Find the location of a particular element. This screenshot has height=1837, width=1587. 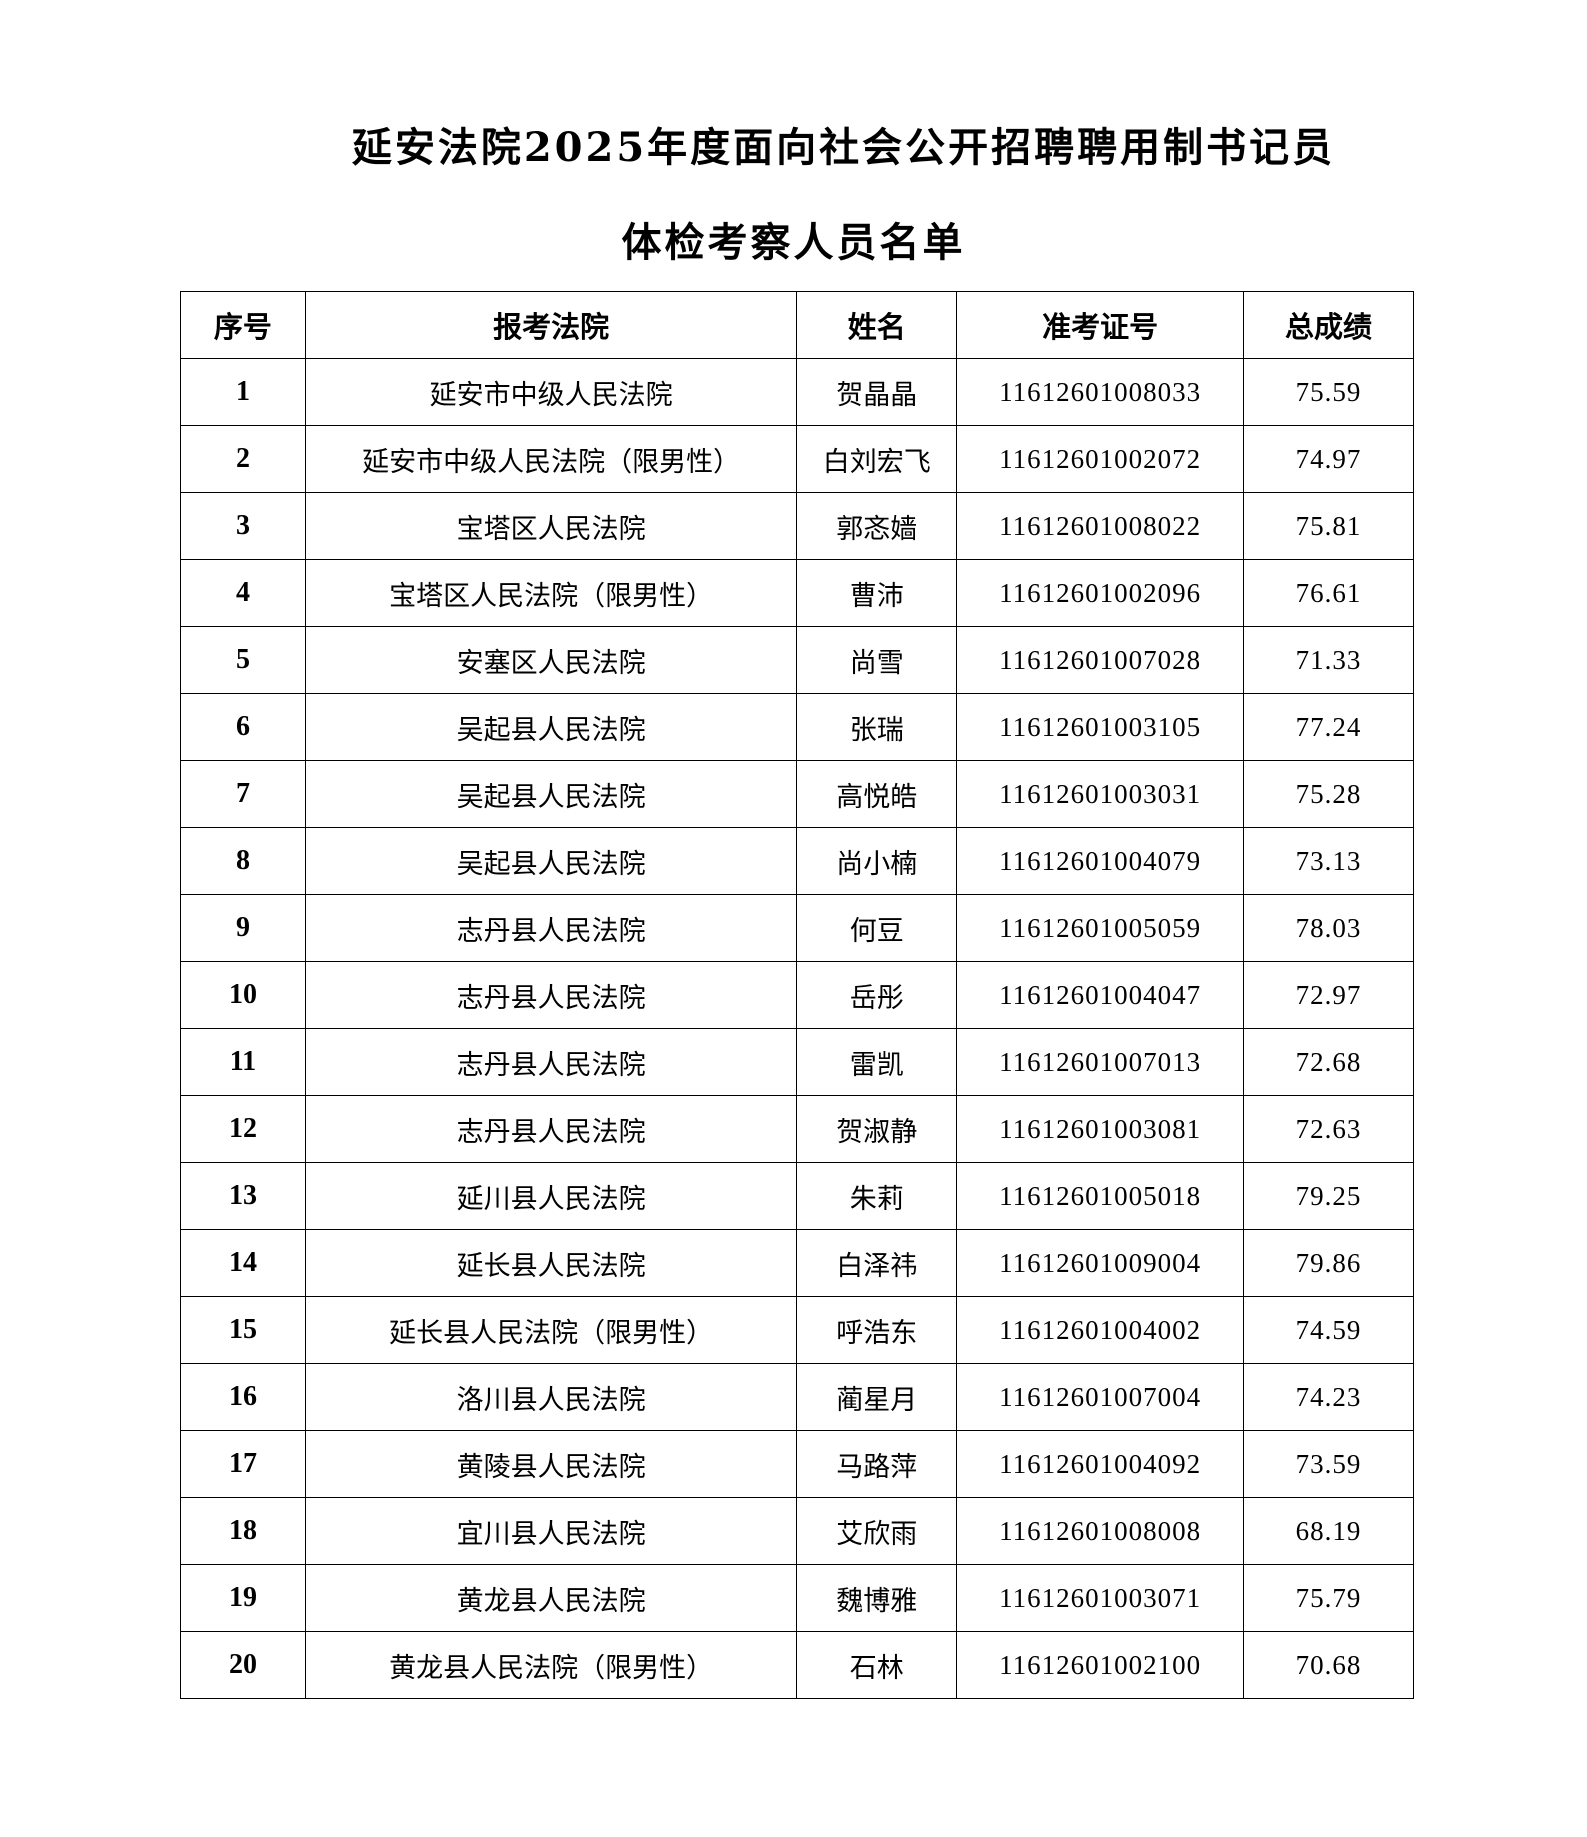

cell-court: 黄陵县人民法院 is located at coordinates (551, 1464).